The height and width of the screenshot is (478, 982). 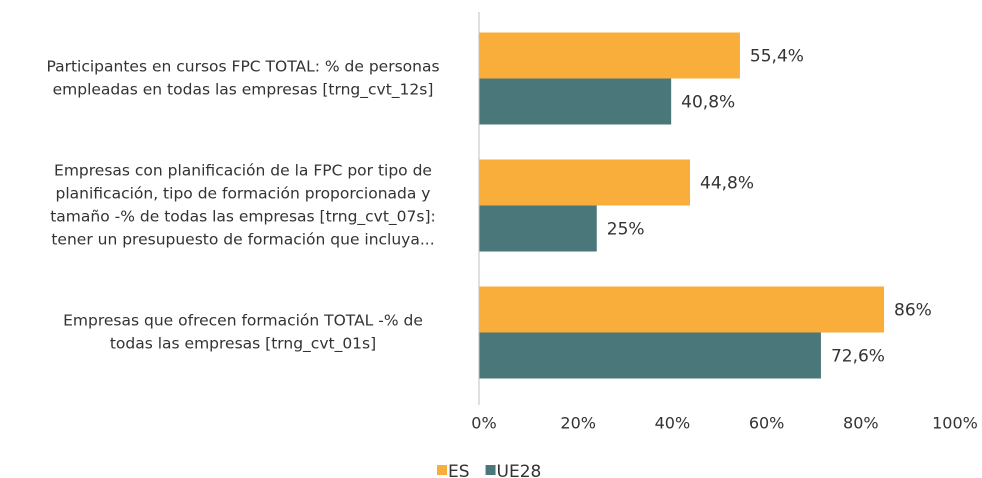 I want to click on x-tick-label: 0%, so click(x=483, y=423).